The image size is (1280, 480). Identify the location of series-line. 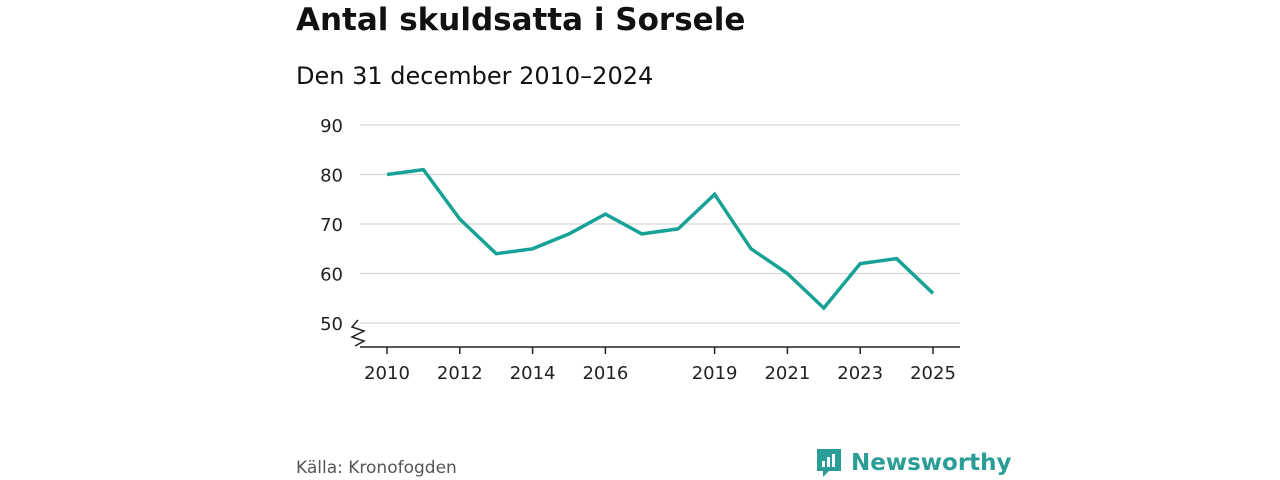
(660, 239).